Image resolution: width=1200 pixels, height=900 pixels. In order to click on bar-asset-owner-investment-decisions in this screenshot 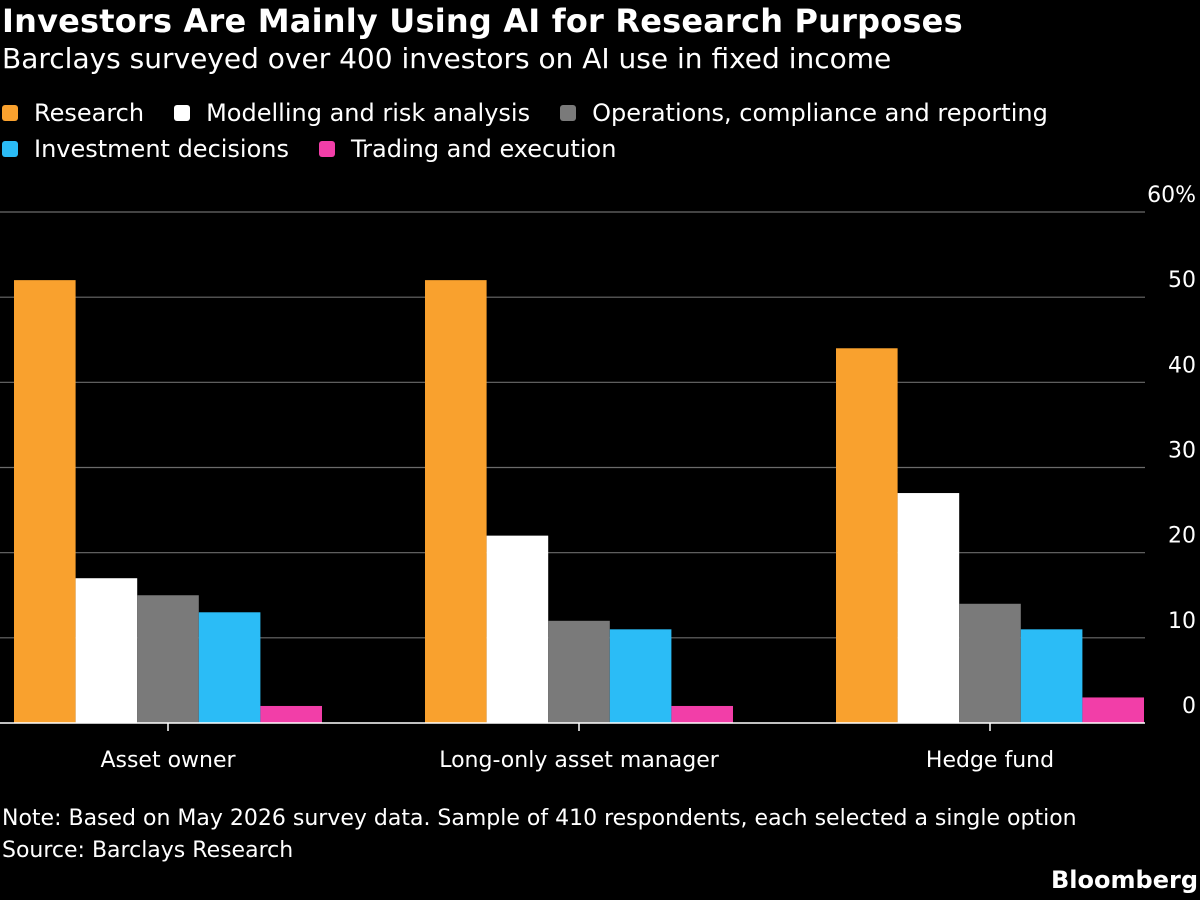, I will do `click(229, 667)`.